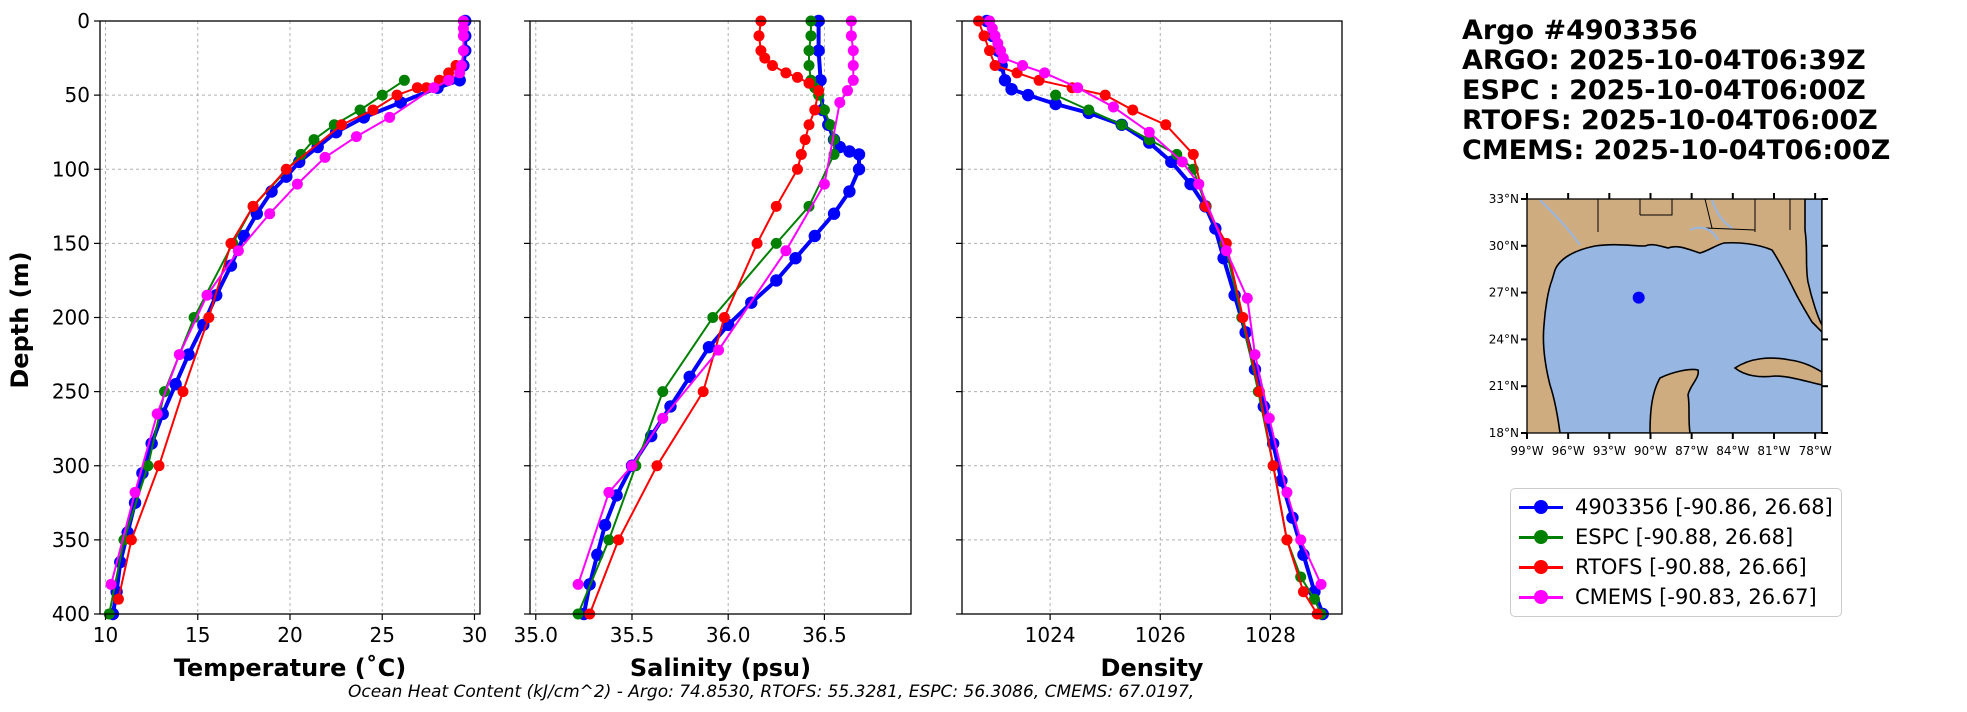 This screenshot has width=1967, height=712. Describe the element at coordinates (71, 614) in the screenshot. I see `y-tick-label: 400` at that location.